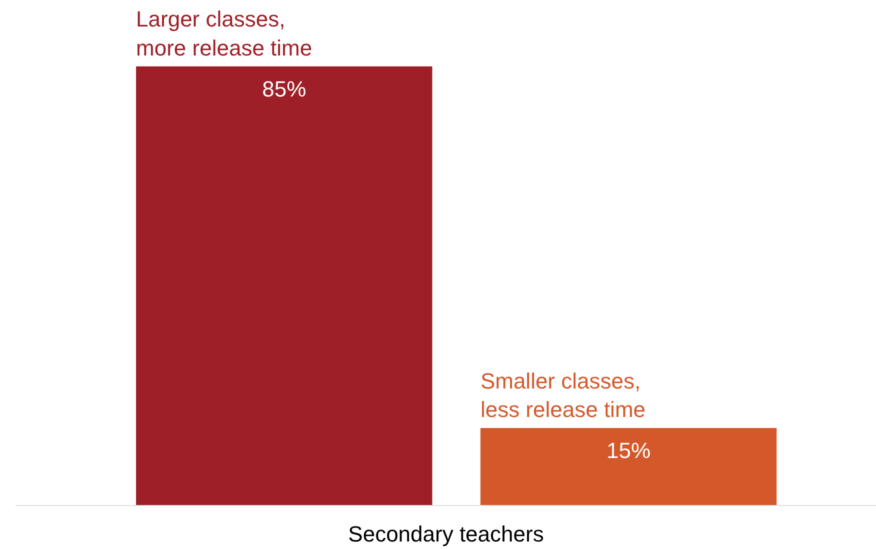 This screenshot has width=876, height=549. What do you see at coordinates (446, 534) in the screenshot?
I see `x-axis-title: Secondary teachers` at bounding box center [446, 534].